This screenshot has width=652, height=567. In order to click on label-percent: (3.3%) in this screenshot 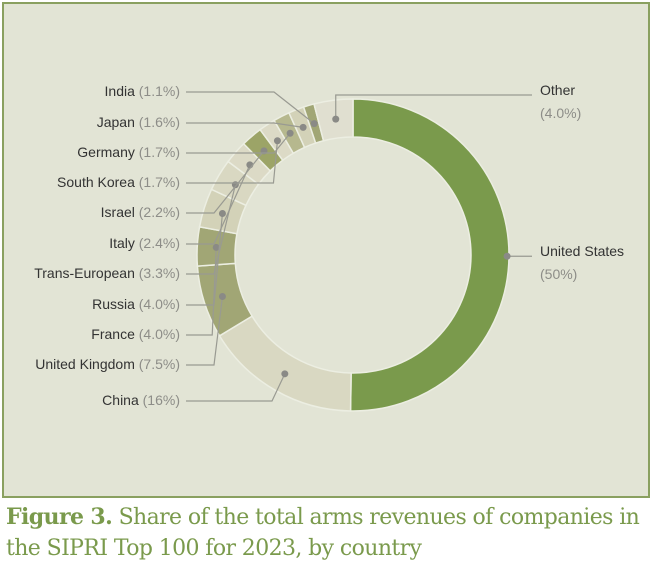, I will do `click(159, 273)`.